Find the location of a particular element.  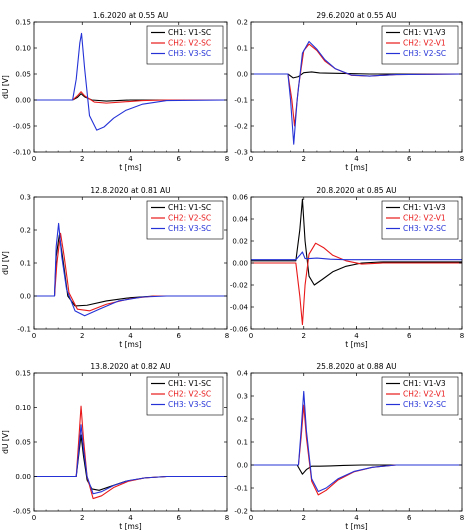

y-tick-label: 0.05 is located at coordinates (23, 75).